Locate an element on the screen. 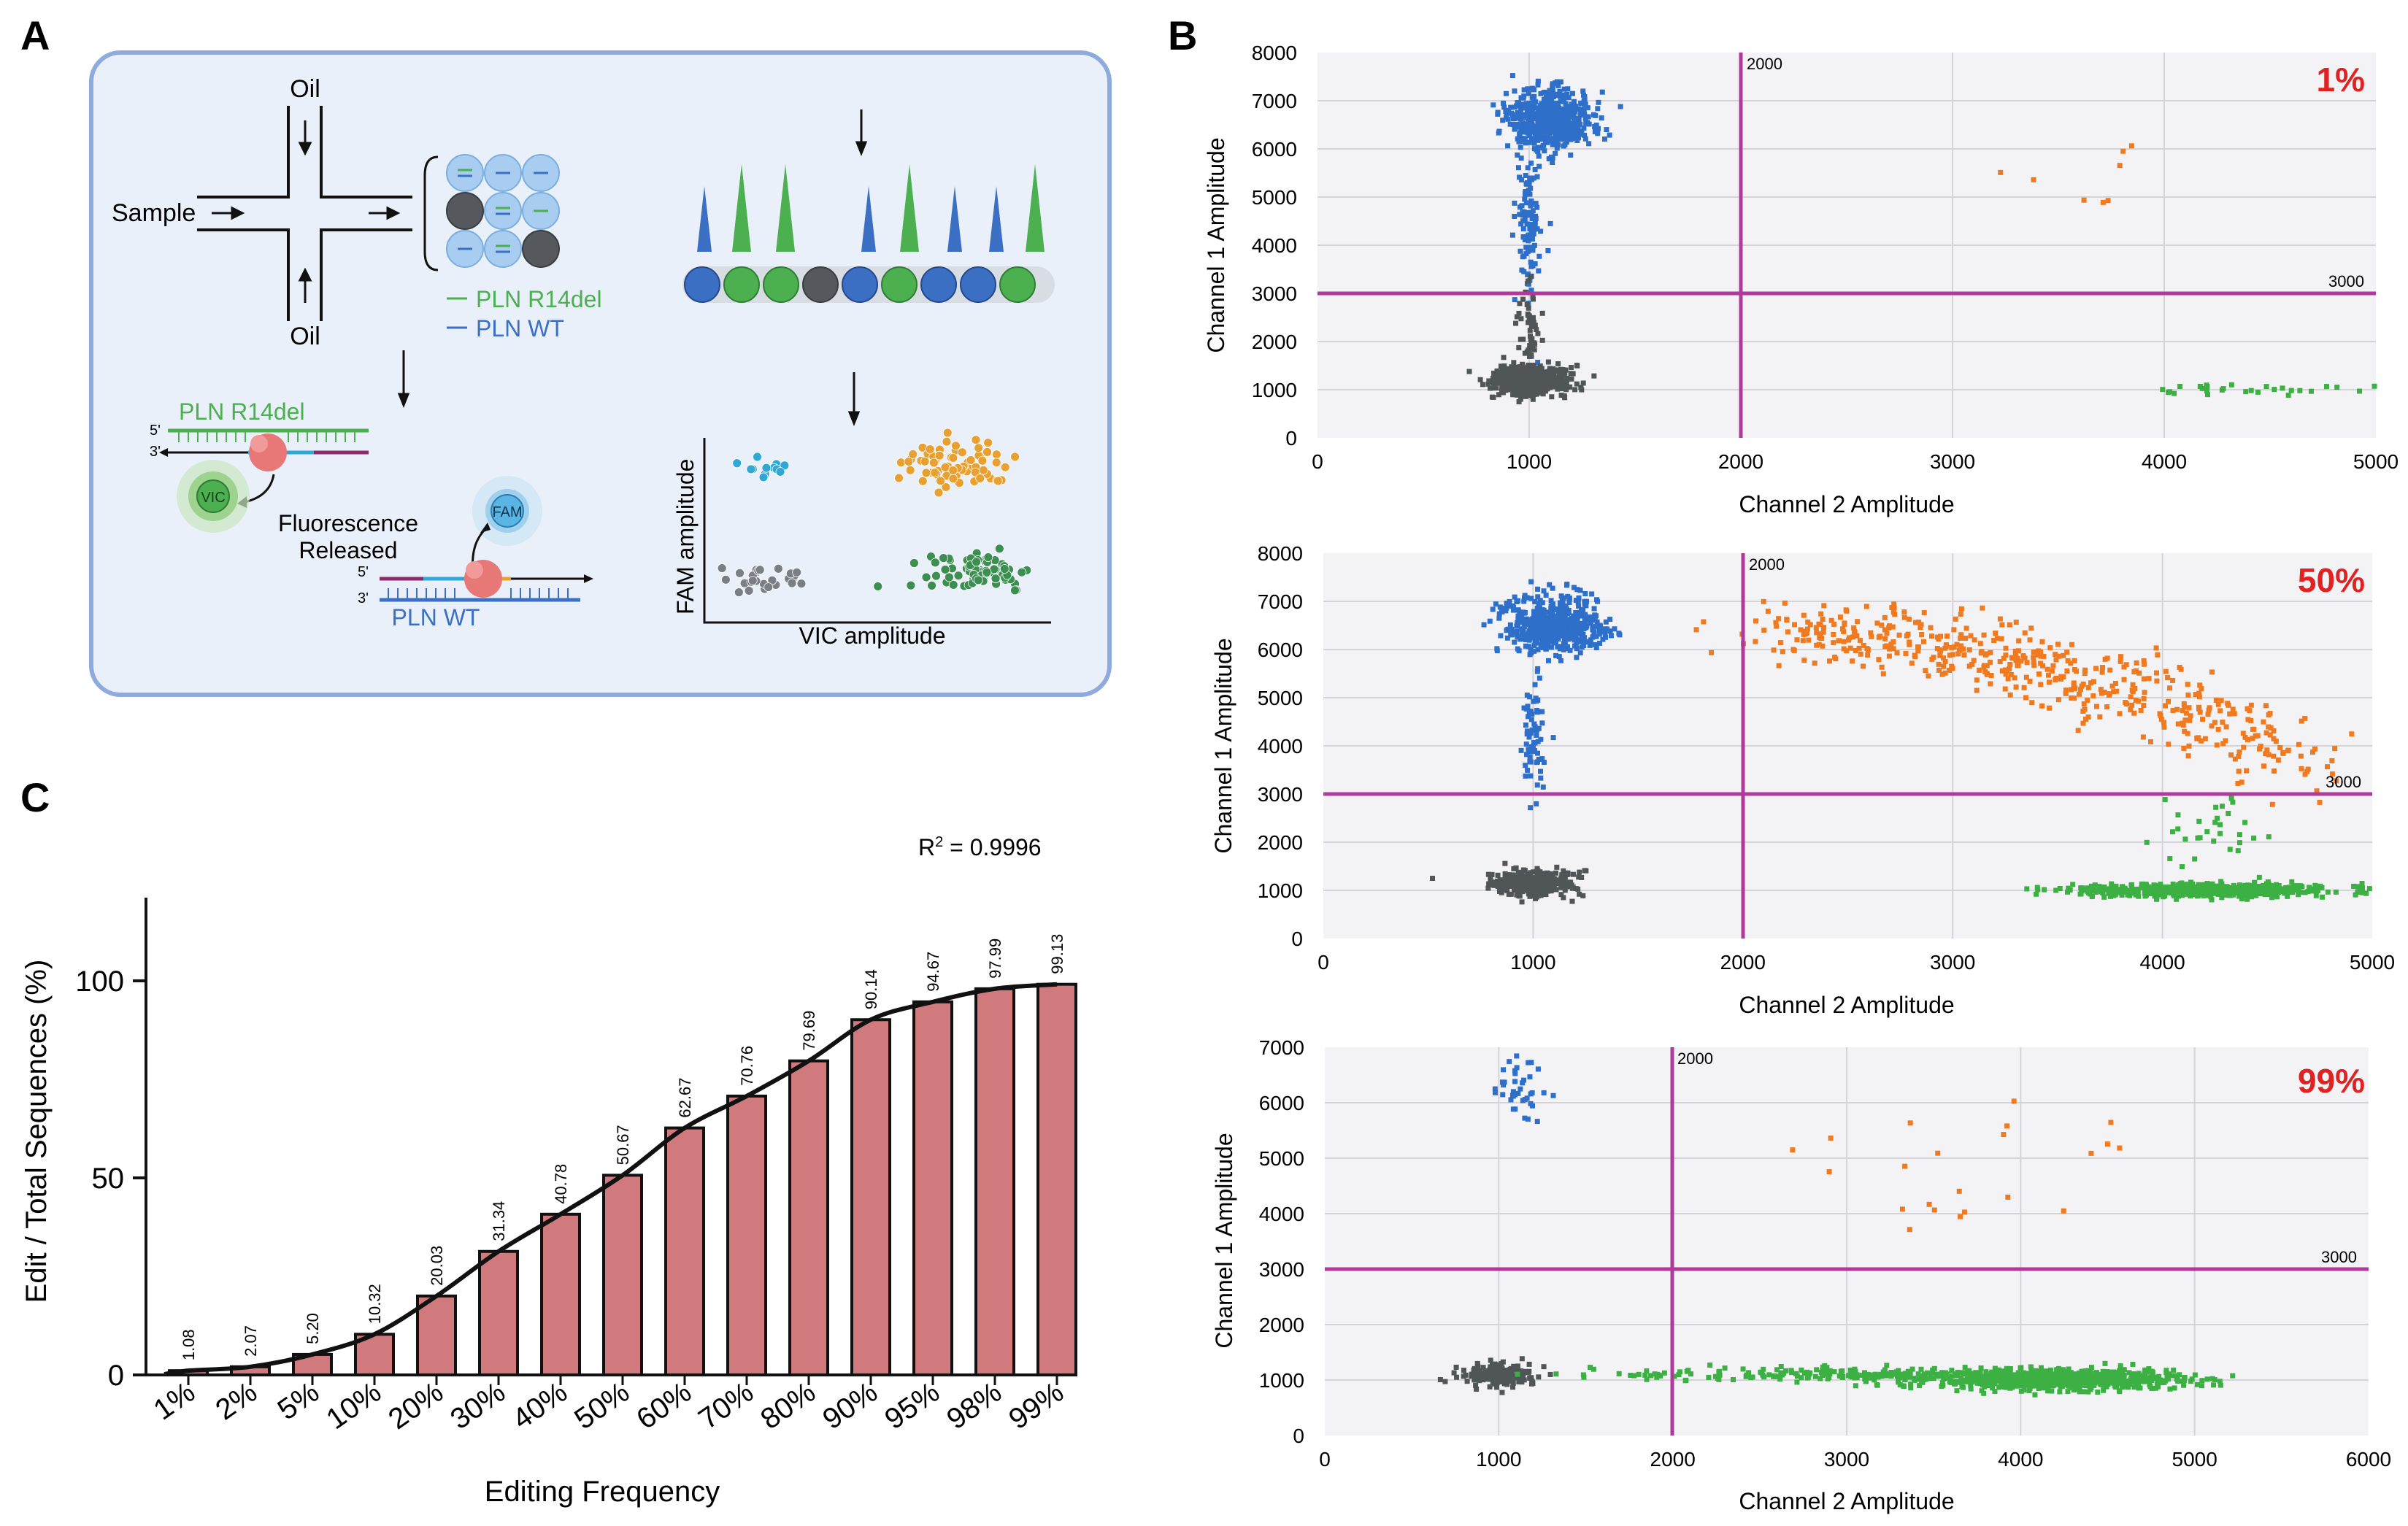 Image resolution: width=2408 pixels, height=1526 pixels. xlabel-1: Channel 2 Amplitude is located at coordinates (1846, 504).